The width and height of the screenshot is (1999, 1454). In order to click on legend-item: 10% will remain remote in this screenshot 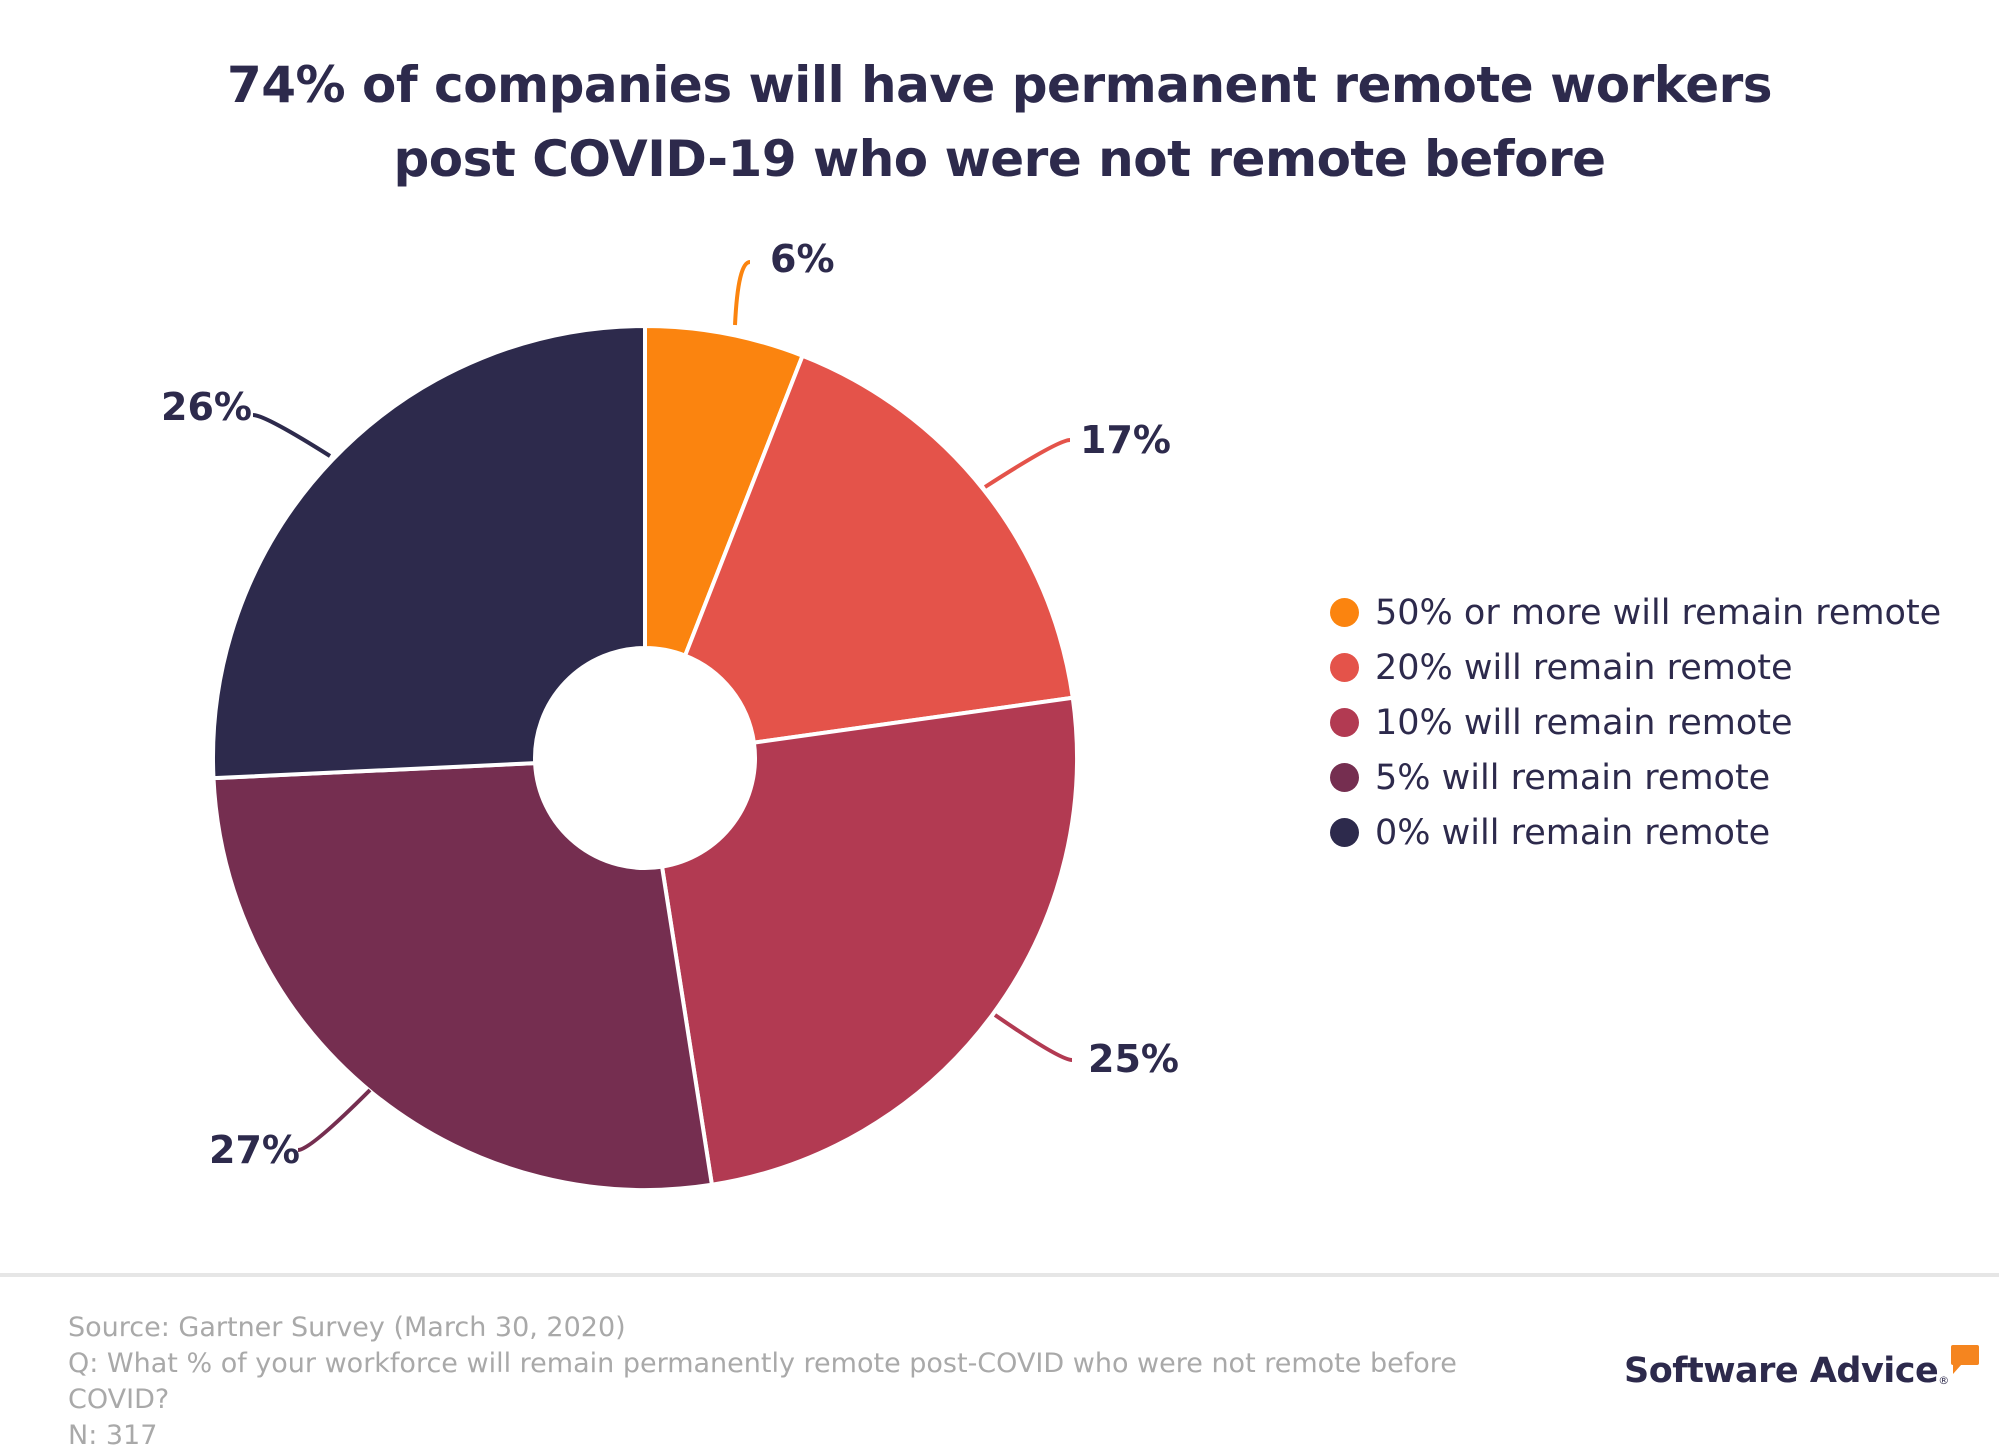, I will do `click(1635, 722)`.